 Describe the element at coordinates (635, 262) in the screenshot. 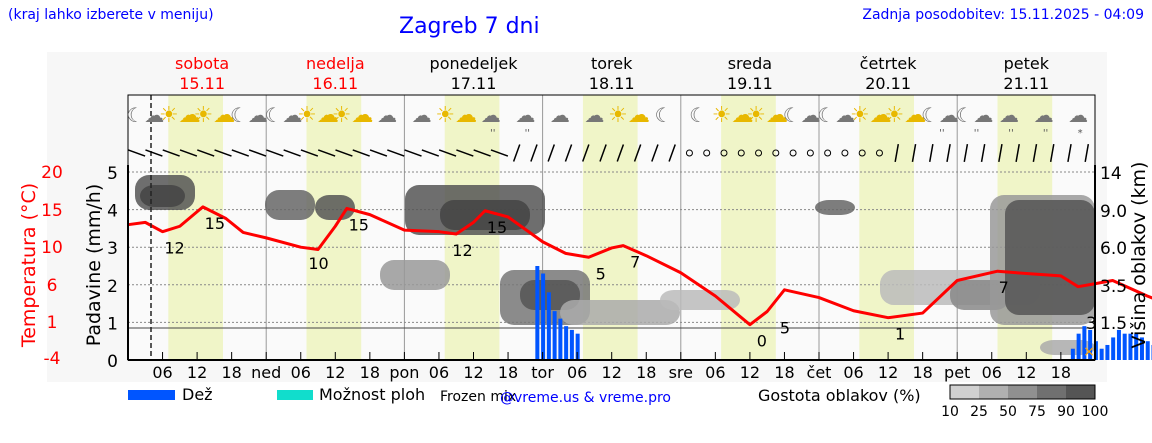

I see `temperature-label: 7` at that location.